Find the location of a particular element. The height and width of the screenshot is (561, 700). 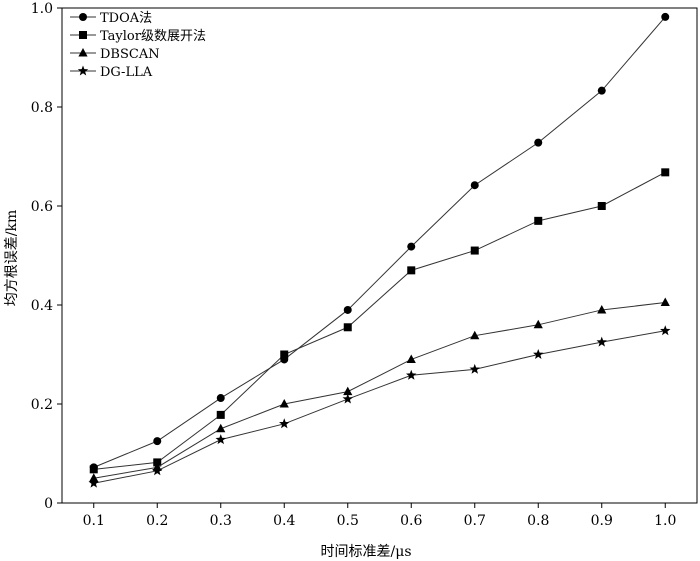

legend-item: DBSCAN is located at coordinates (115, 54).